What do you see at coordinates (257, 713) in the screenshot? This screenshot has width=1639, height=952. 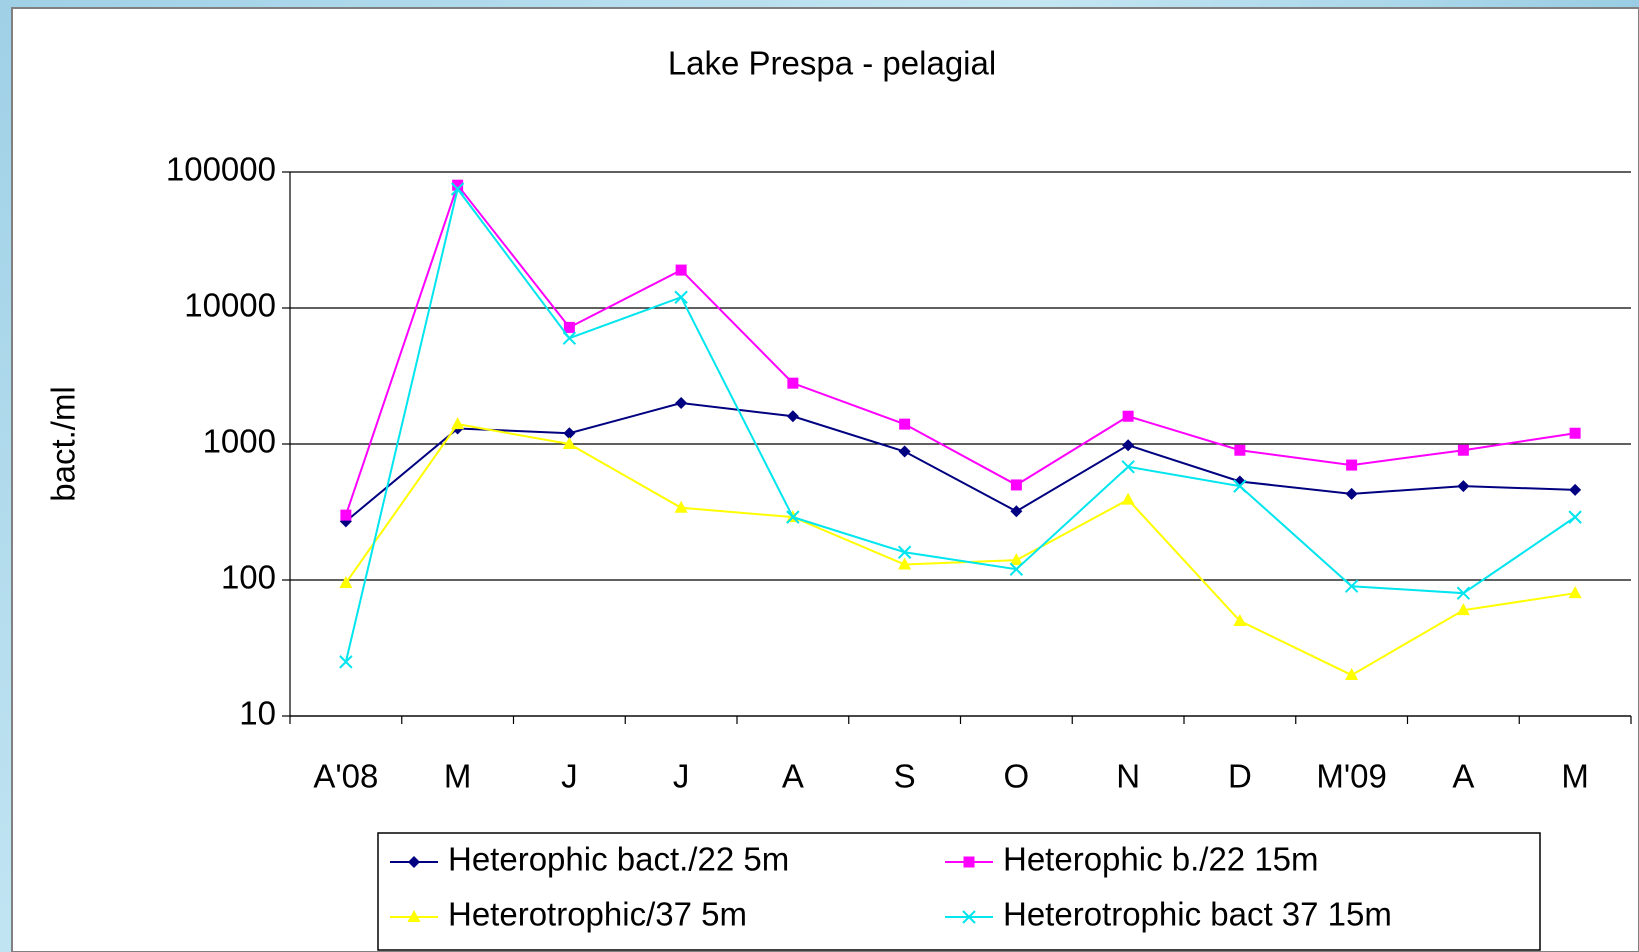 I see `y-tick-label: 10` at bounding box center [257, 713].